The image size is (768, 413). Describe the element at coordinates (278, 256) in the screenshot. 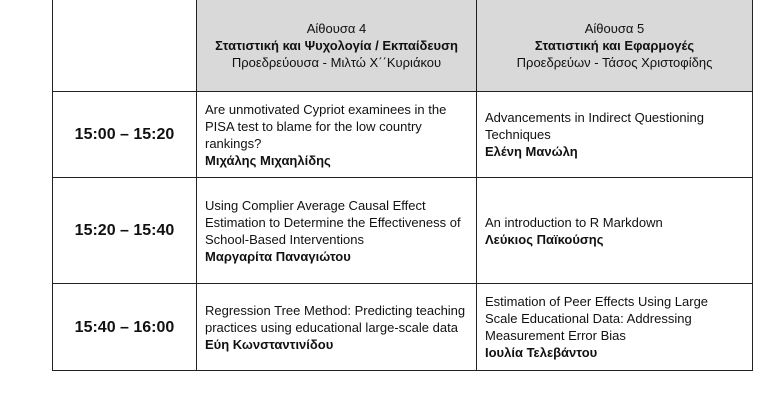

I see `speaker-name: Μαργαρίτα Παναγιώτου` at that location.